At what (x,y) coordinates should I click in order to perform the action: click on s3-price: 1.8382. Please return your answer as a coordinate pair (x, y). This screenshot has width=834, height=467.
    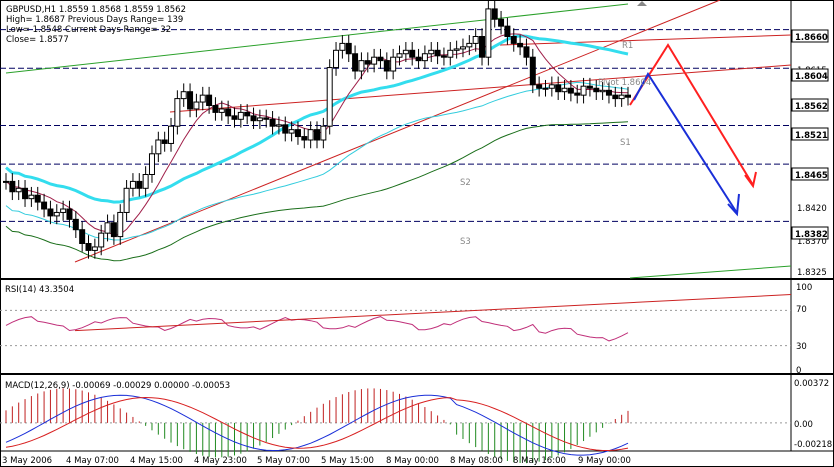
    Looking at the image, I should click on (811, 235).